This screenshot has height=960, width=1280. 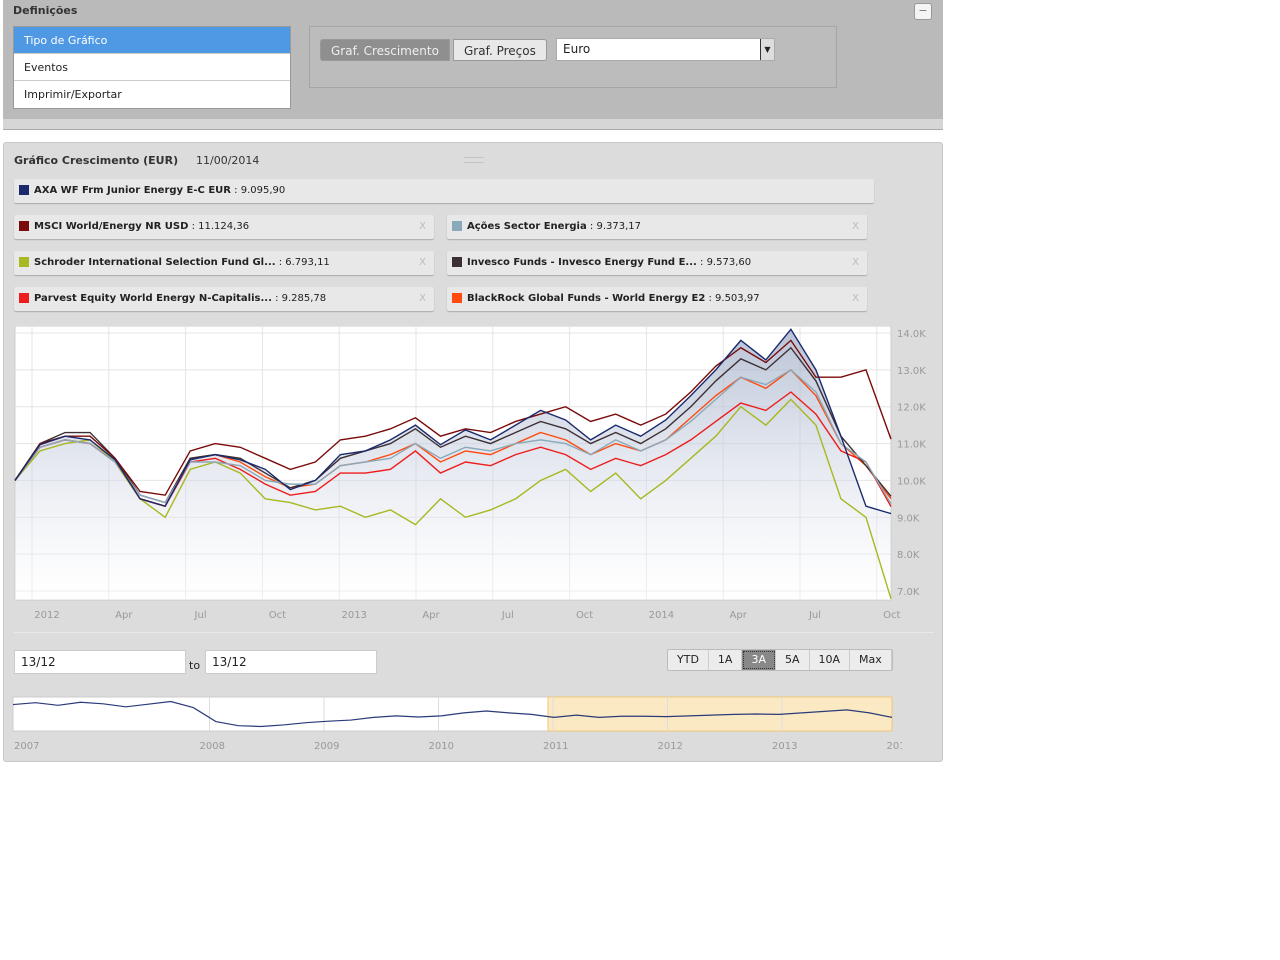 I want to click on from-date-input: 13/12, so click(x=100, y=662).